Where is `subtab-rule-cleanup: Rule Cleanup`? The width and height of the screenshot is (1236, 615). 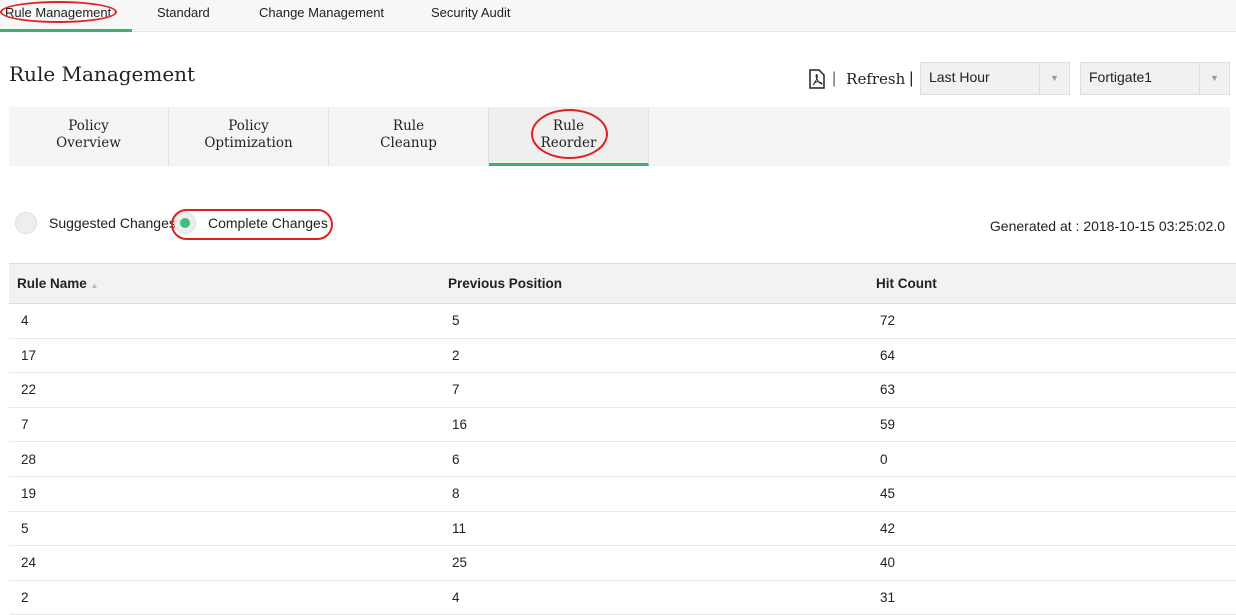
subtab-rule-cleanup: Rule Cleanup is located at coordinates (409, 136).